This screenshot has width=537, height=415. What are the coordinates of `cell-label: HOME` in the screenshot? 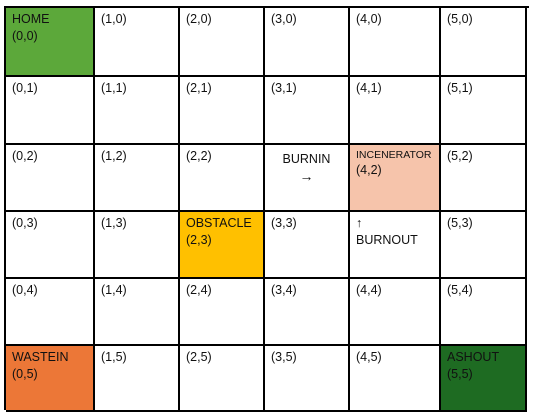 It's located at (31, 19).